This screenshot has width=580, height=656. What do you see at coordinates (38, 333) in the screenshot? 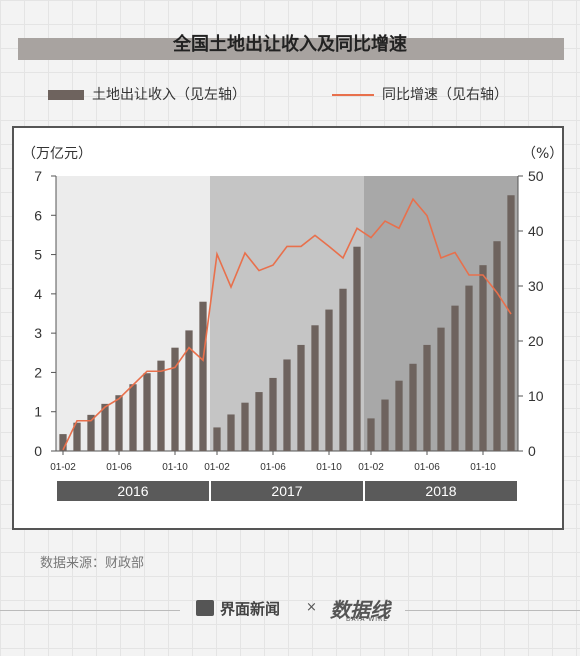
I see `left-tick-label: 3` at bounding box center [38, 333].